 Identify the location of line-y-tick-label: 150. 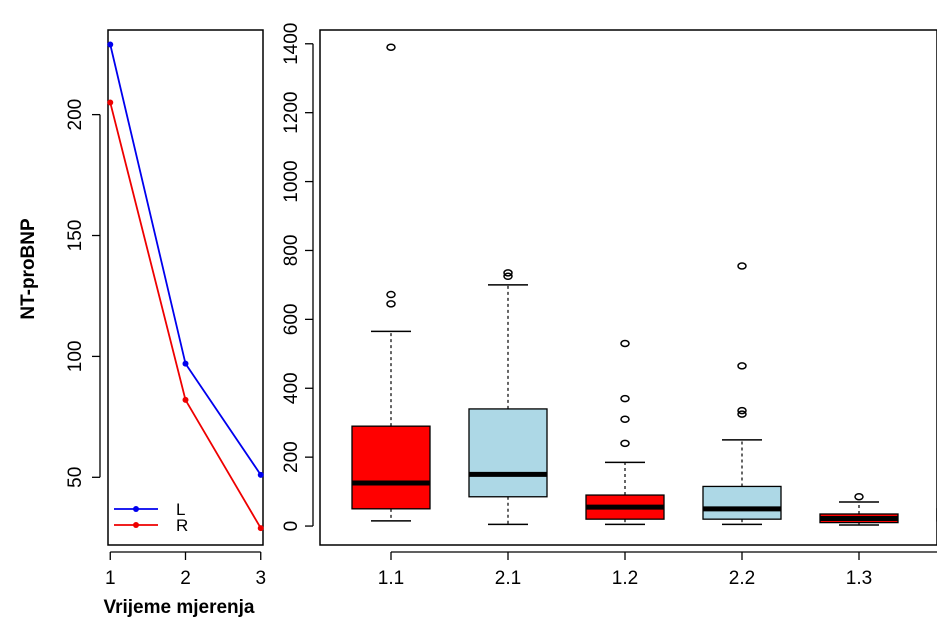
(75, 236).